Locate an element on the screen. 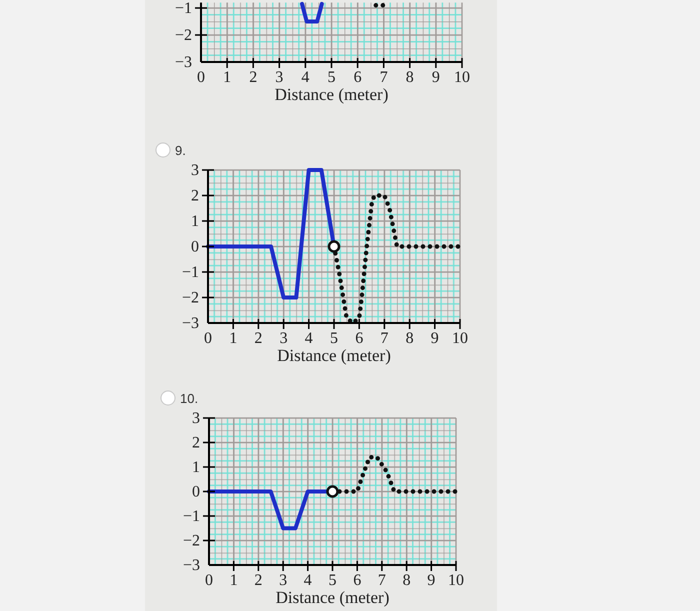 The width and height of the screenshot is (700, 611). chart-title: 9. is located at coordinates (180, 150).